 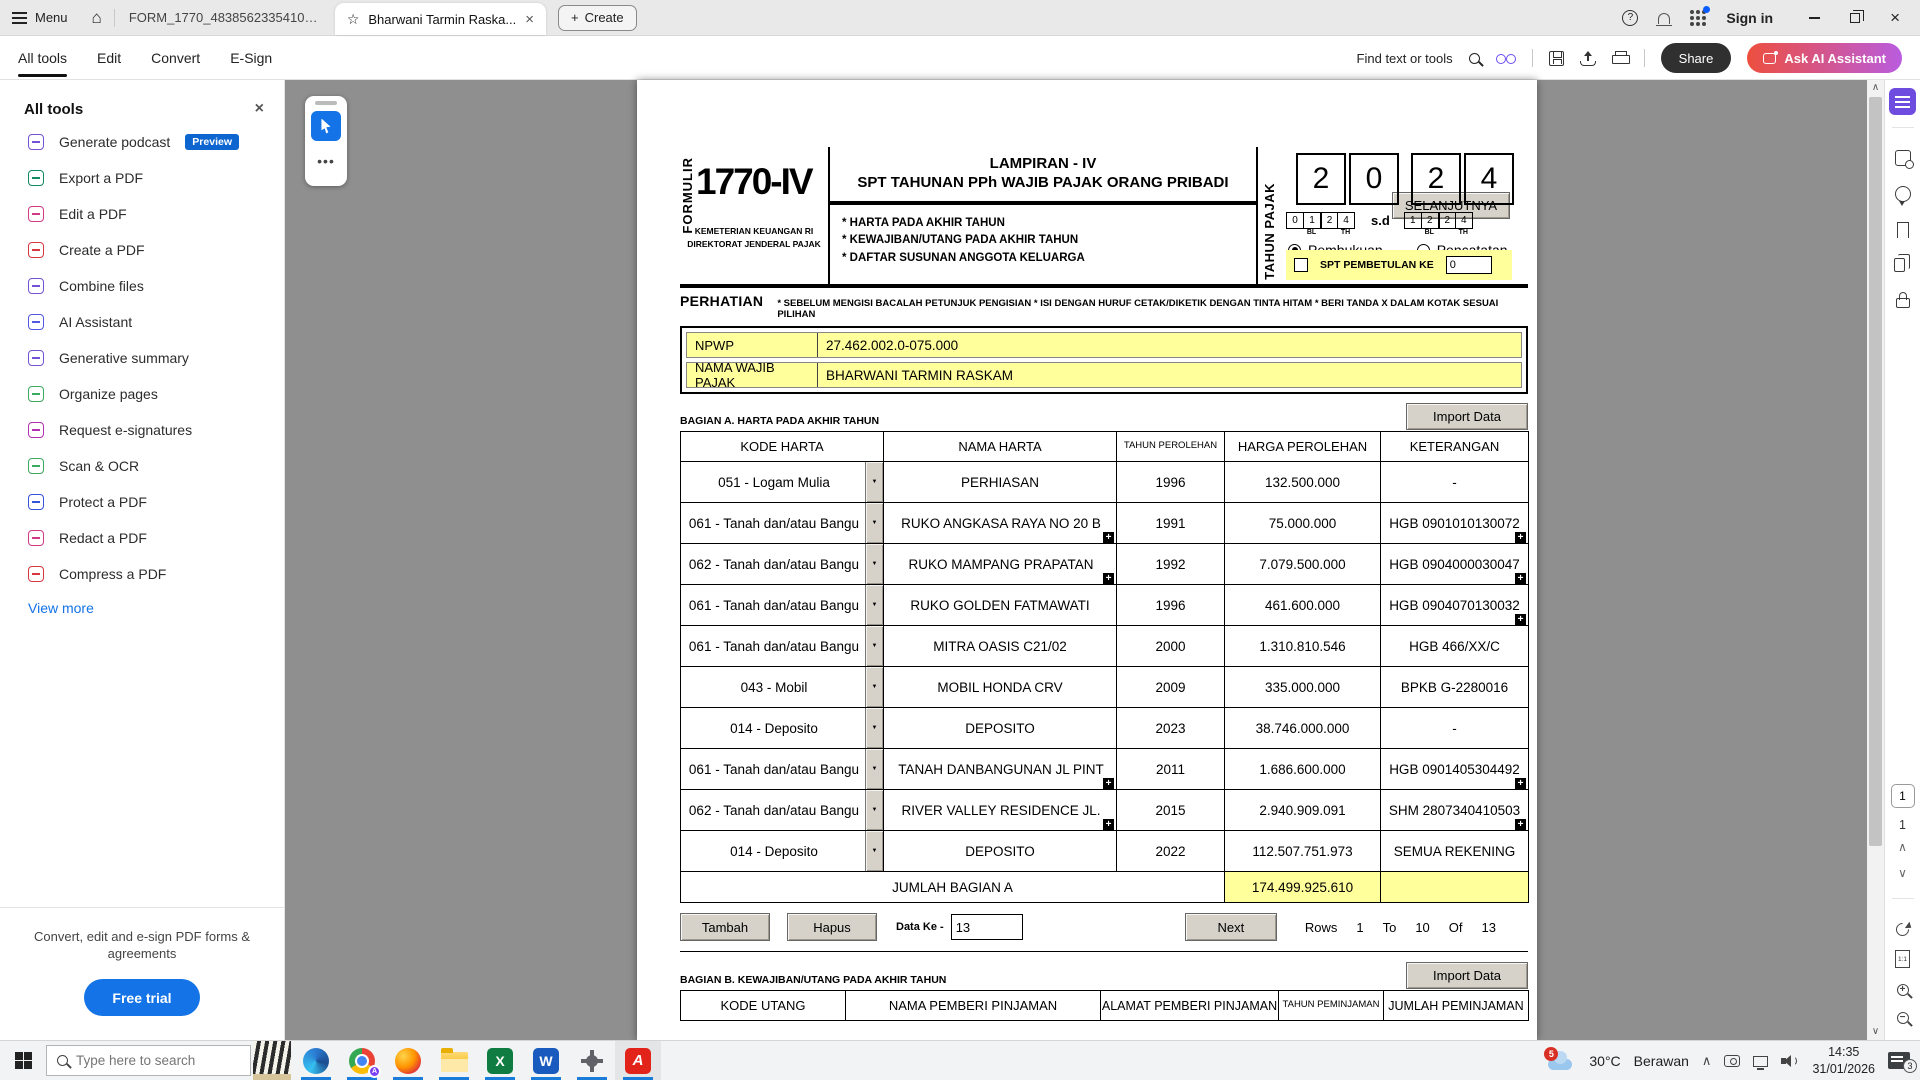 I want to click on weather-temp: 30°C, so click(x=1605, y=1060).